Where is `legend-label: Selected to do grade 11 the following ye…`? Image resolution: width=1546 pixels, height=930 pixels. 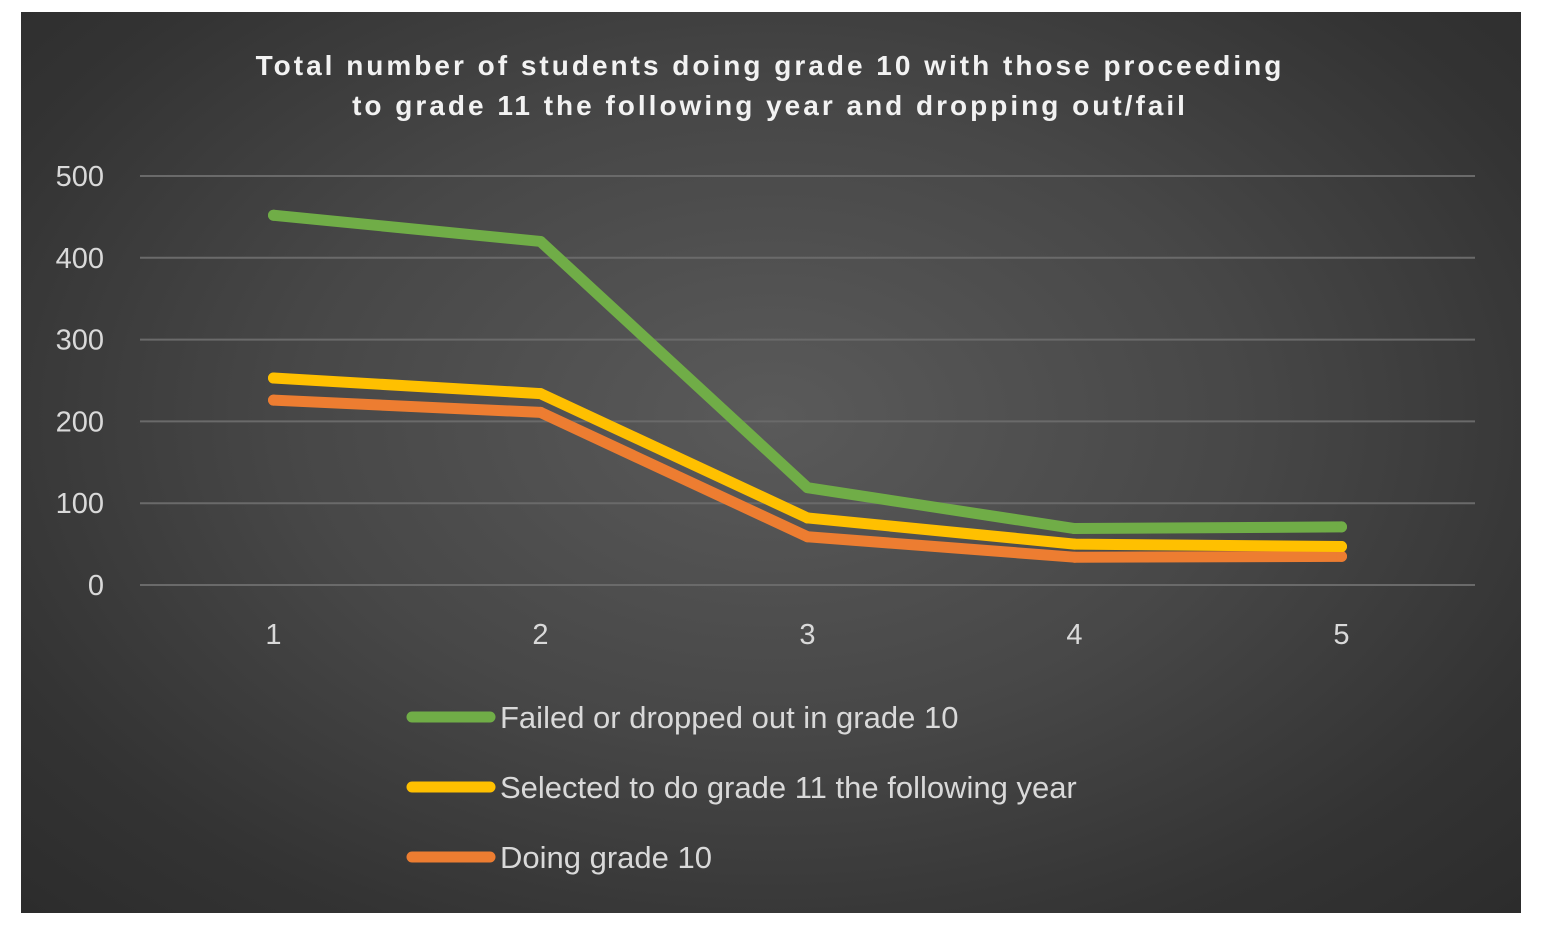 legend-label: Selected to do grade 11 the following ye… is located at coordinates (788, 787).